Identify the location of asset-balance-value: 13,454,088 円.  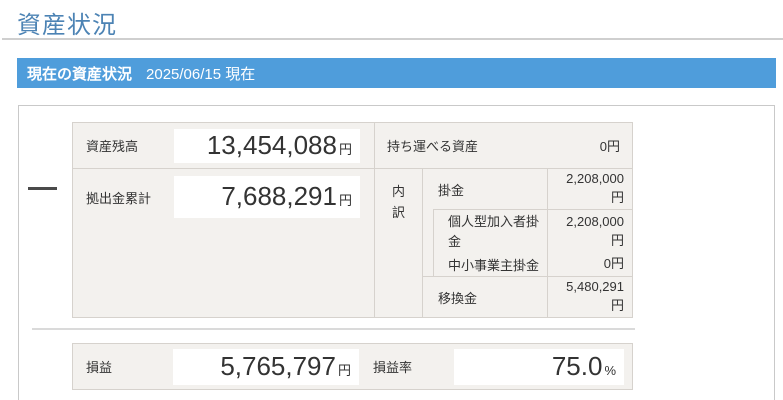
(267, 145).